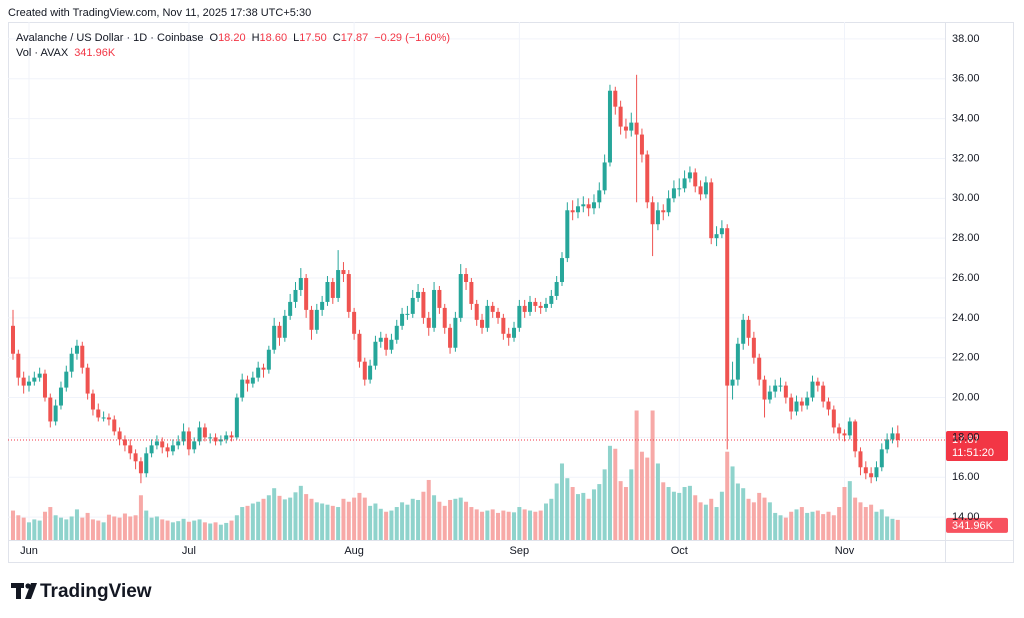 This screenshot has height=618, width=1024. I want to click on y-tick-label: 14.00, so click(966, 517).